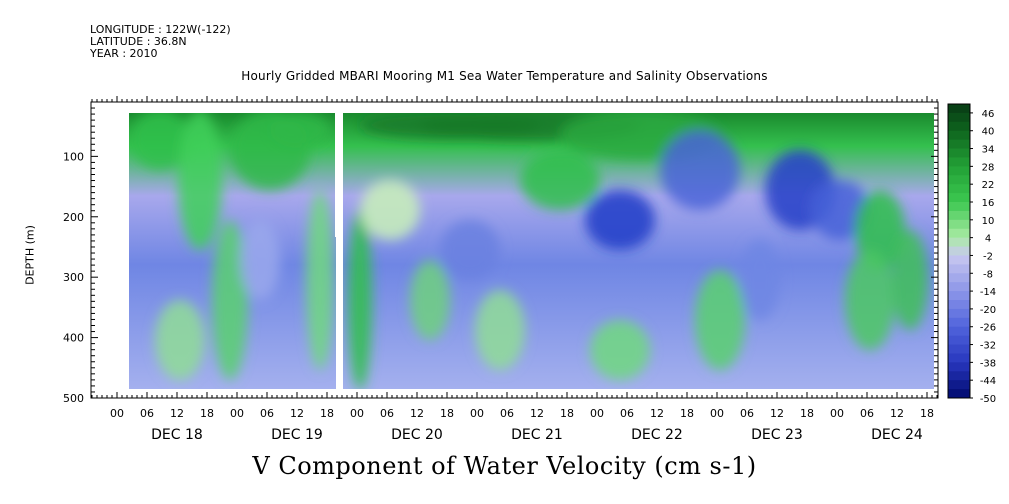 Image resolution: width=1009 pixels, height=504 pixels. I want to click on latitude-label: LATITUDE : 36.8N, so click(138, 41).